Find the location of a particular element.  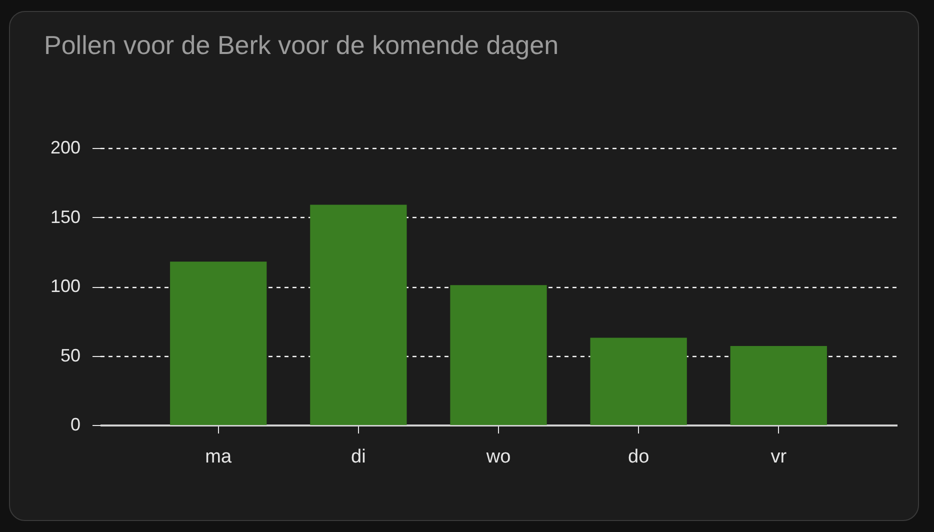

x-tick-label: do is located at coordinates (639, 457).